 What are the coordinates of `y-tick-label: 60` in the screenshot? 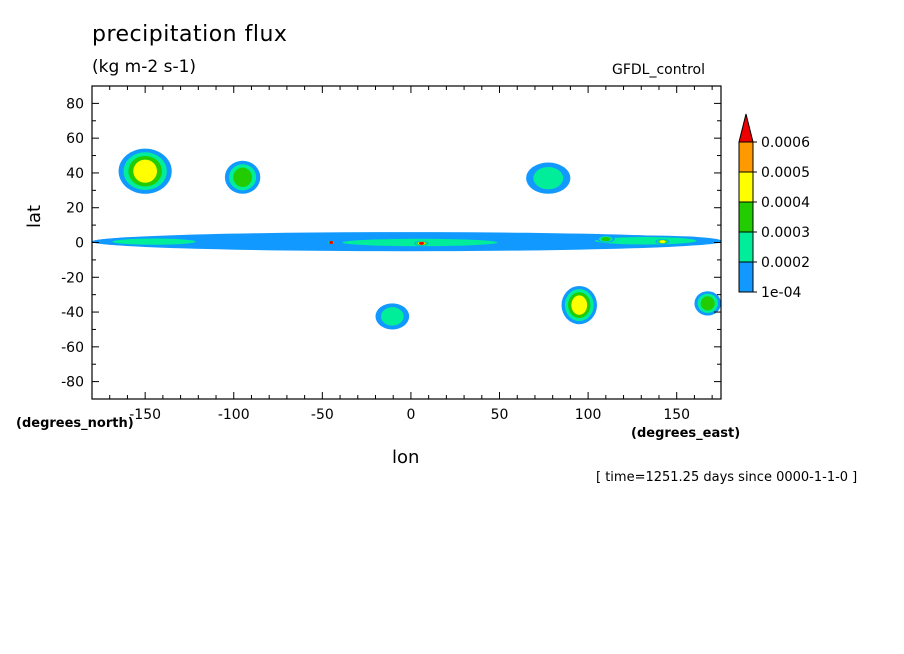 It's located at (75, 139).